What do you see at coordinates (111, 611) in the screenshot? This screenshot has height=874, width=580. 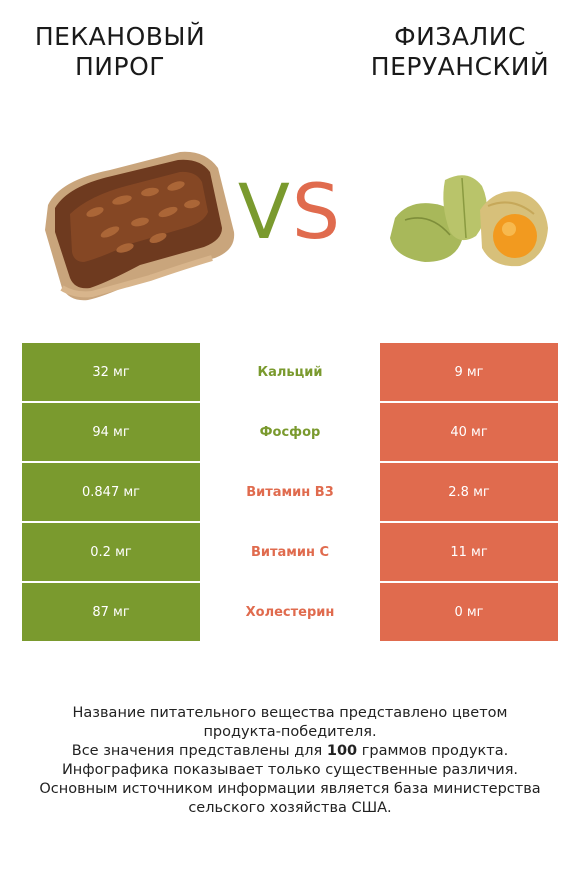 I see `left-value-cell: 87 мг` at bounding box center [111, 611].